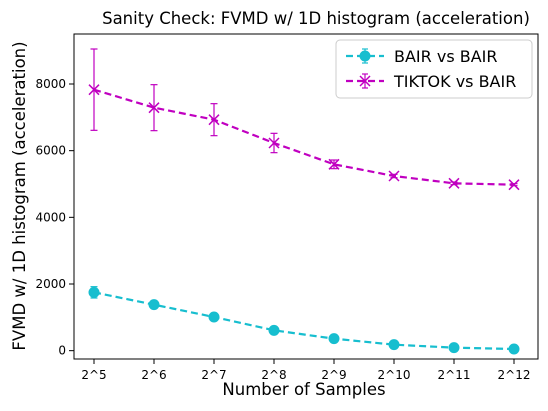 This screenshot has width=548, height=411. I want to click on y-tick-label: 0, so click(62, 351).